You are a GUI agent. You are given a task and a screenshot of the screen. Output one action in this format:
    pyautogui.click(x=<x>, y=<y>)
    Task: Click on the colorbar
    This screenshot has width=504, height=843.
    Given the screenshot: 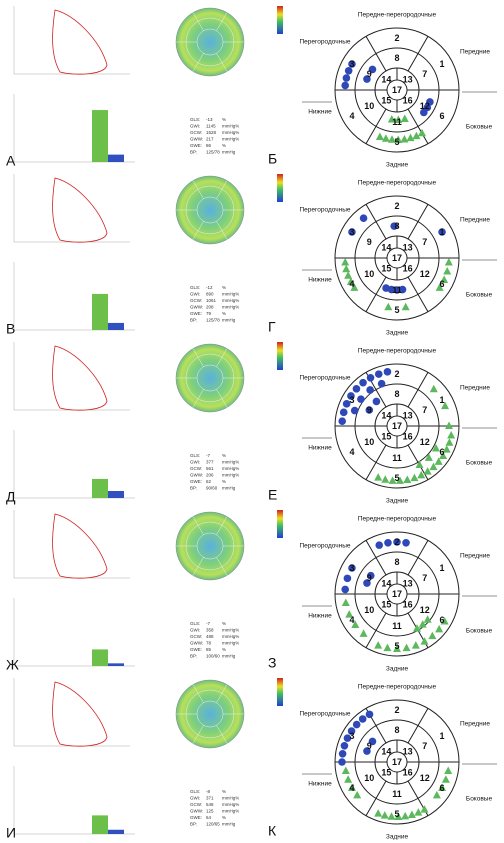 What is the action you would take?
    pyautogui.click(x=280, y=188)
    